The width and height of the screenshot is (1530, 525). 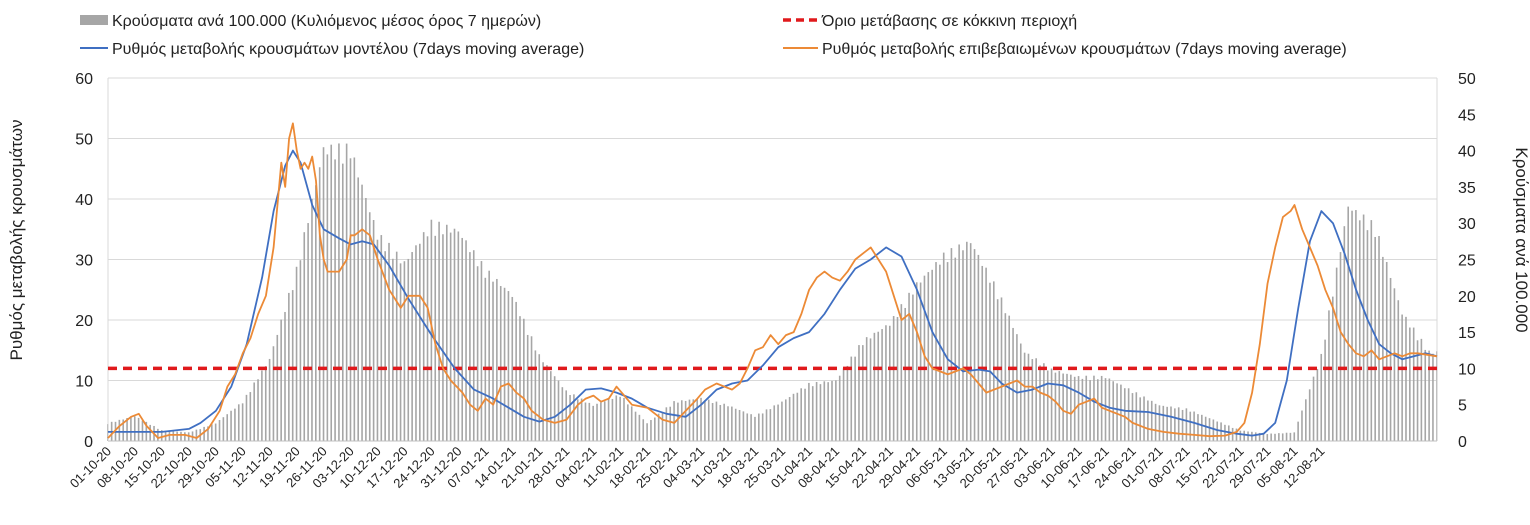 I want to click on legend-swatch-cases, so click(x=94, y=20).